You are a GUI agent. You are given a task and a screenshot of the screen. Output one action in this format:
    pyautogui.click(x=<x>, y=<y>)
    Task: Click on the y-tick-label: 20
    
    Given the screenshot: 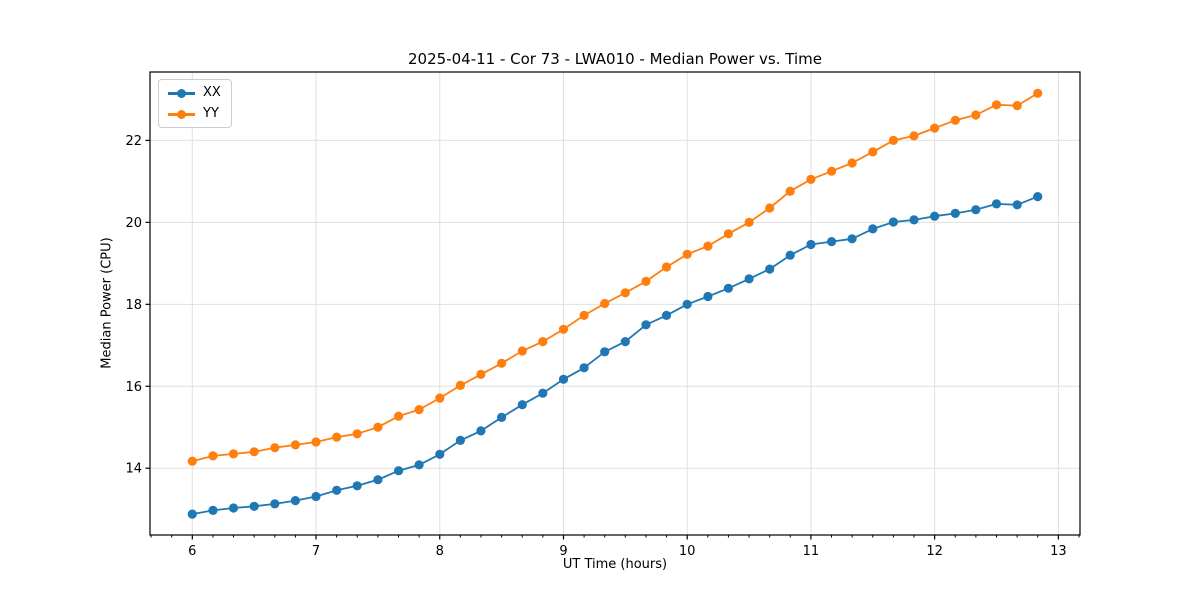 What is the action you would take?
    pyautogui.click(x=133, y=223)
    